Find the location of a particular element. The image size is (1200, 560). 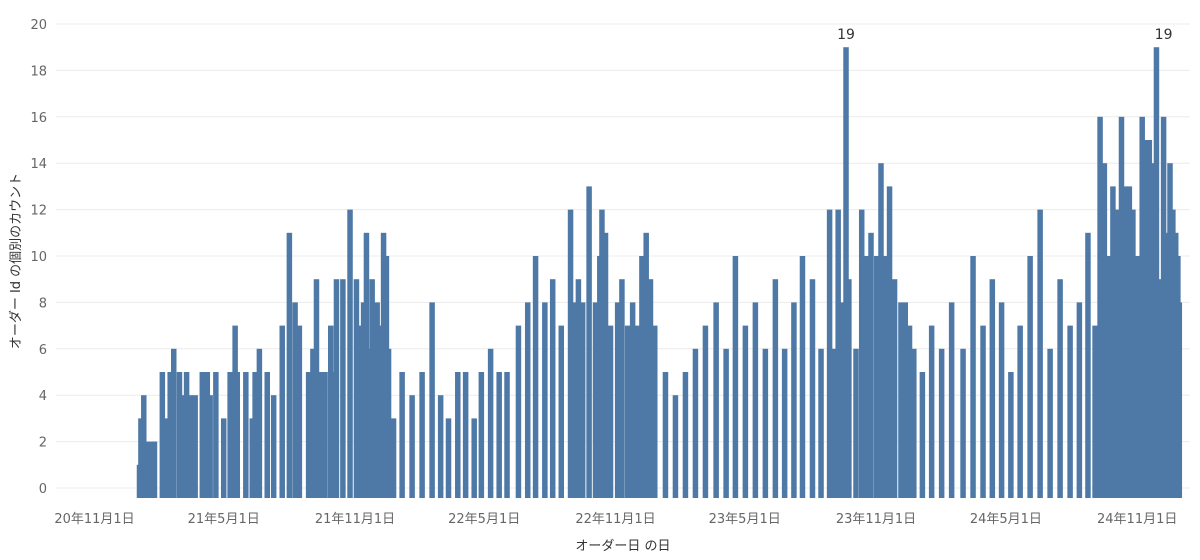

y-tick-label: 20 is located at coordinates (38, 25).